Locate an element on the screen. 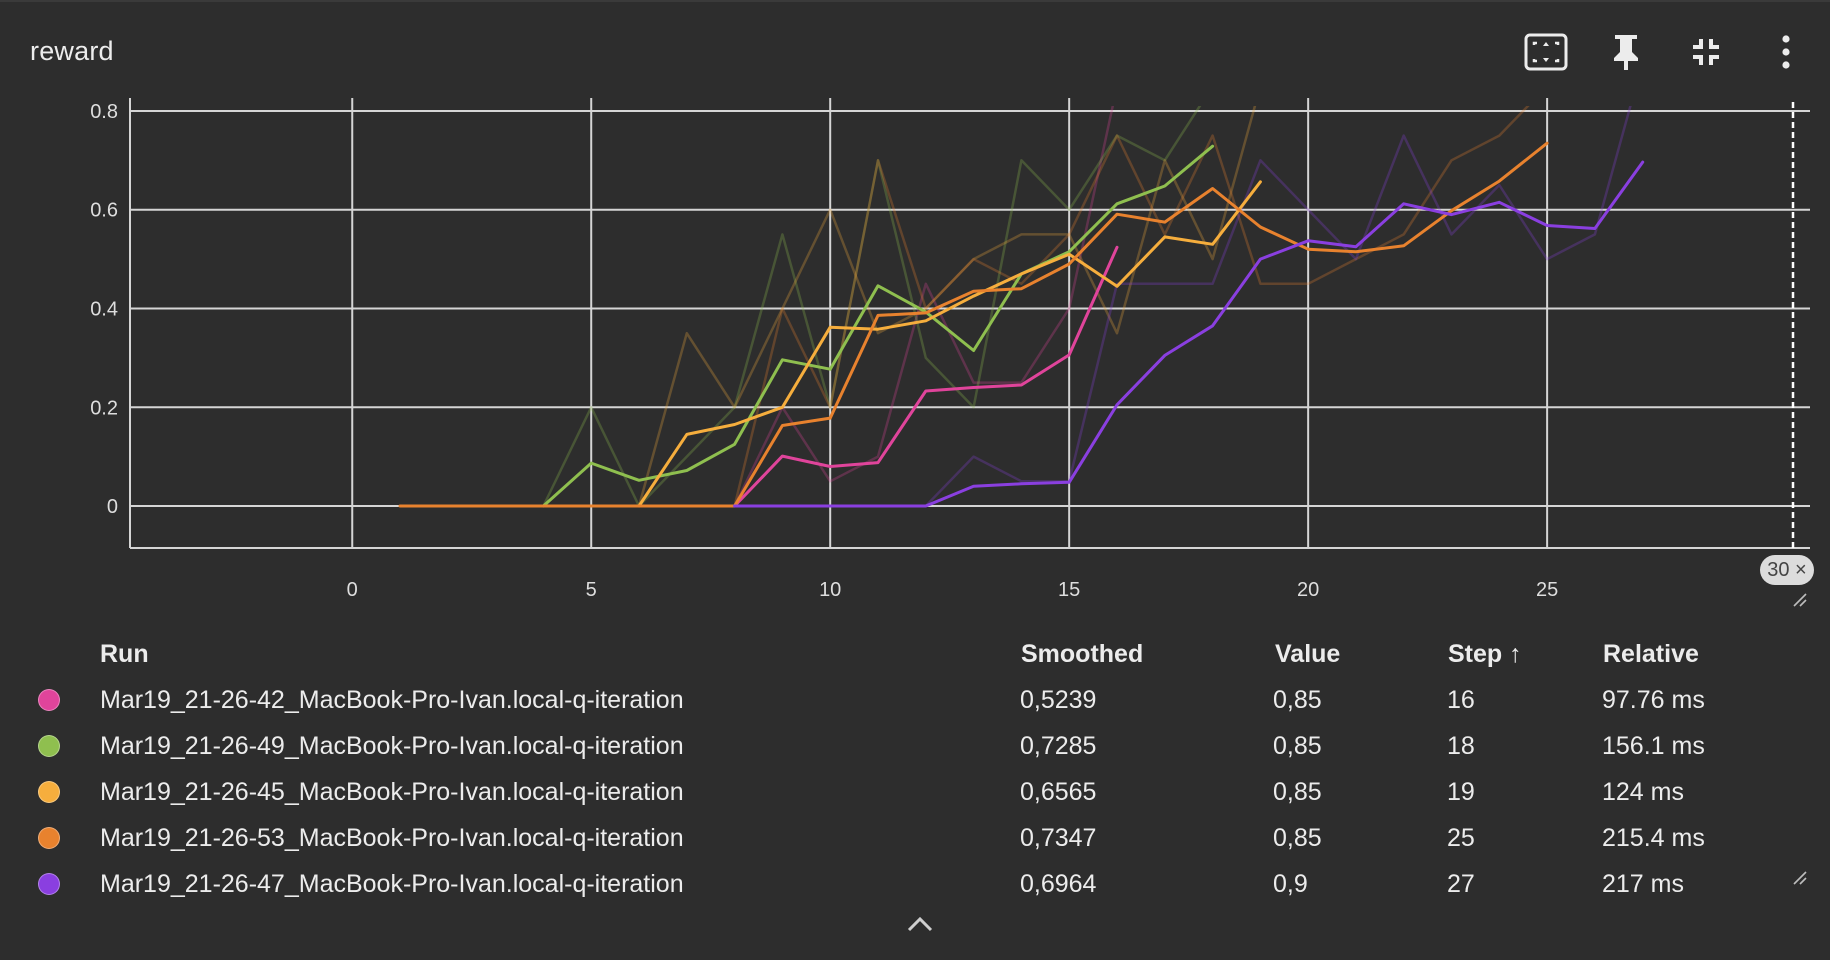  header-relative: Relative is located at coordinates (1651, 654).